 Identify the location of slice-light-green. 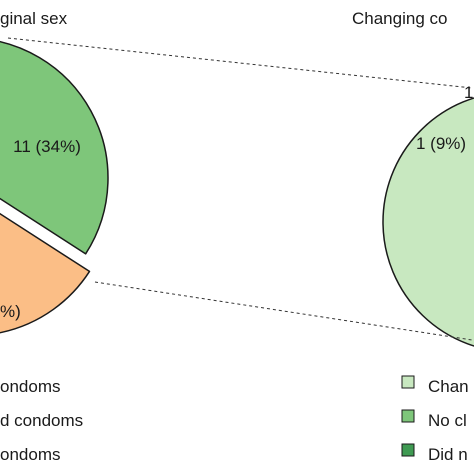
(428, 222).